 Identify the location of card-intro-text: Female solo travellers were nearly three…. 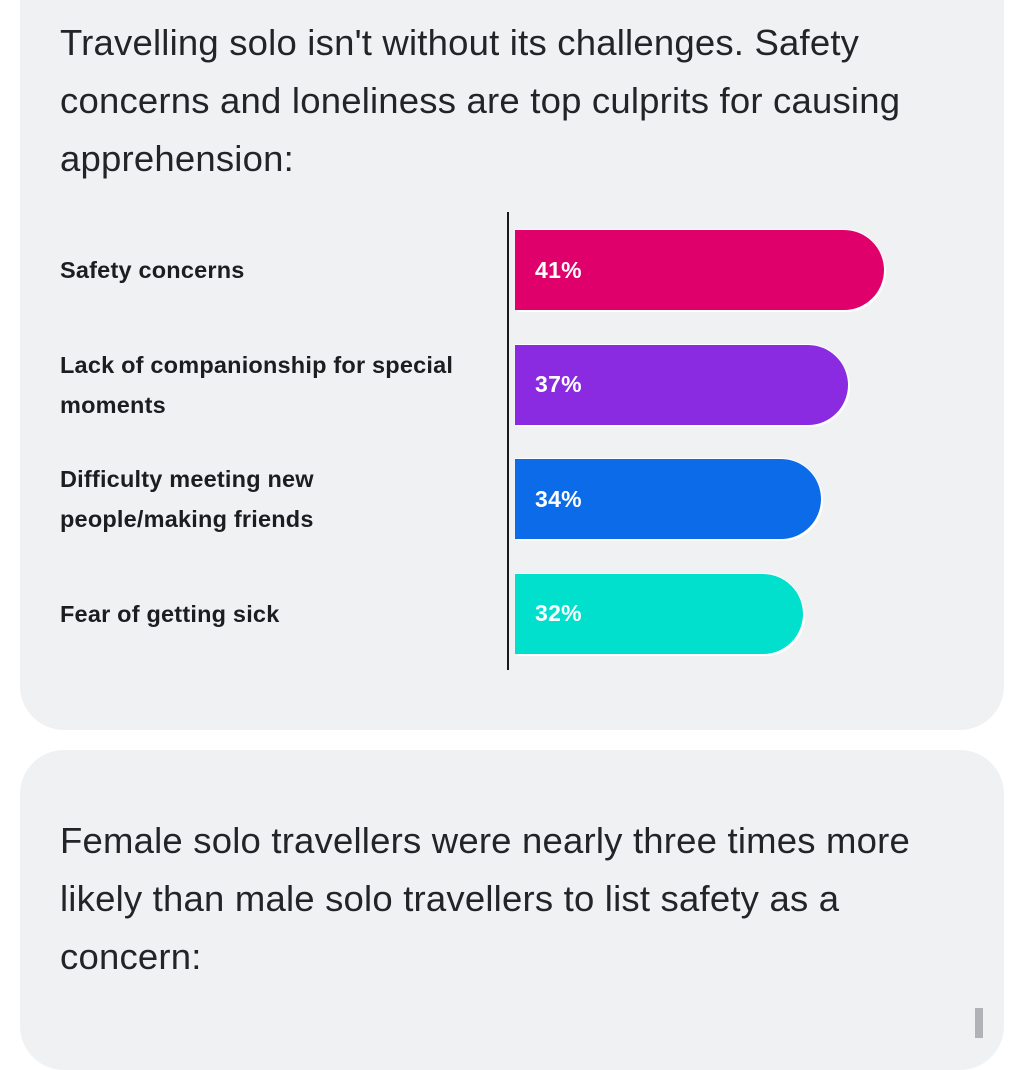
(485, 898).